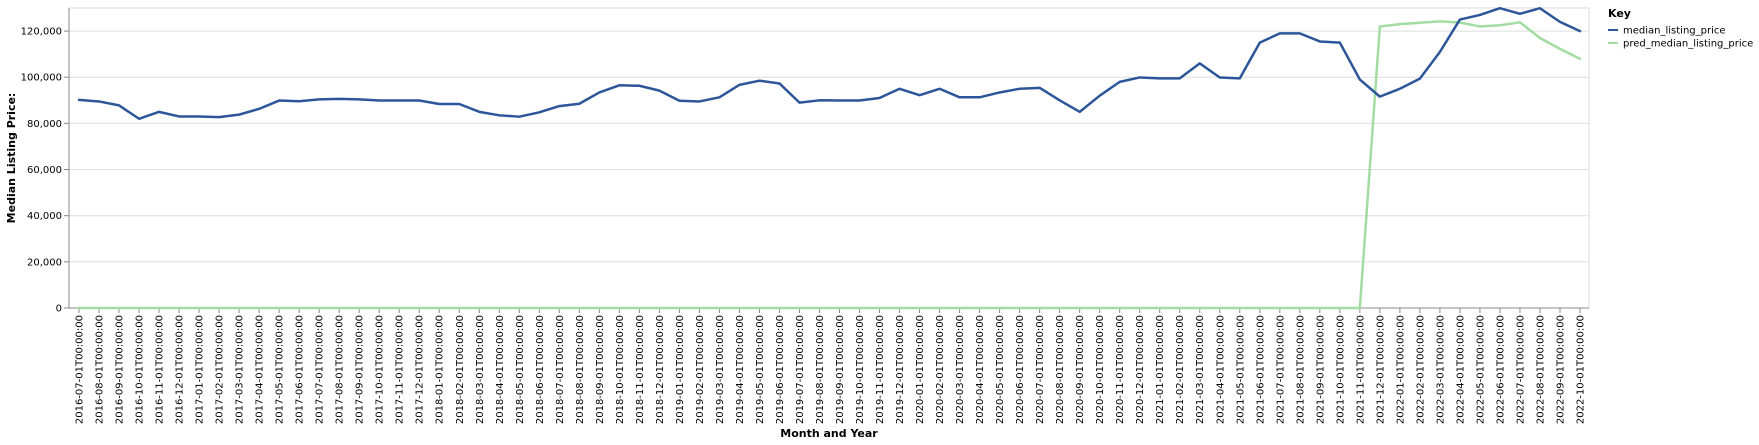  What do you see at coordinates (800, 369) in the screenshot?
I see `x-tick-label: 2019-07-01T00:00:00` at bounding box center [800, 369].